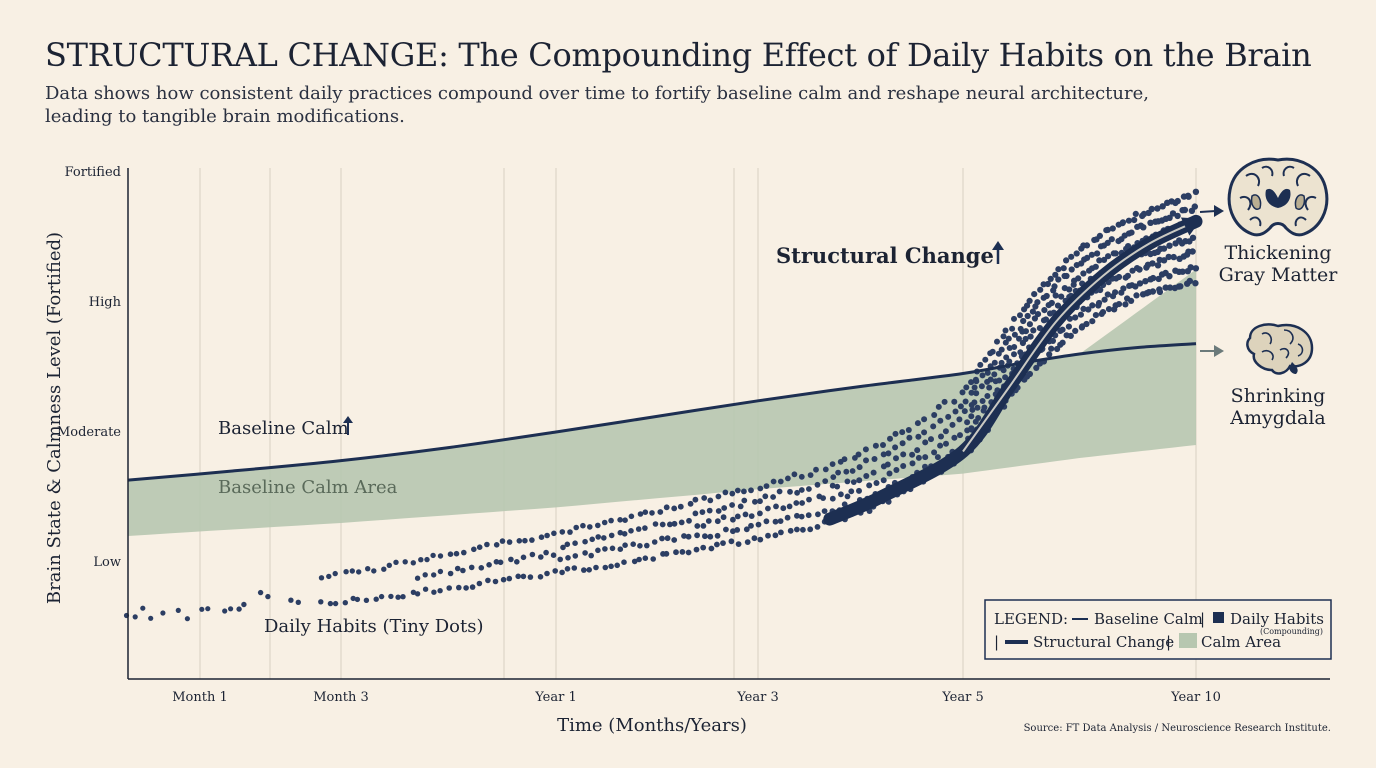  I want to click on structural-change-annotation: Structural Change, so click(885, 255).